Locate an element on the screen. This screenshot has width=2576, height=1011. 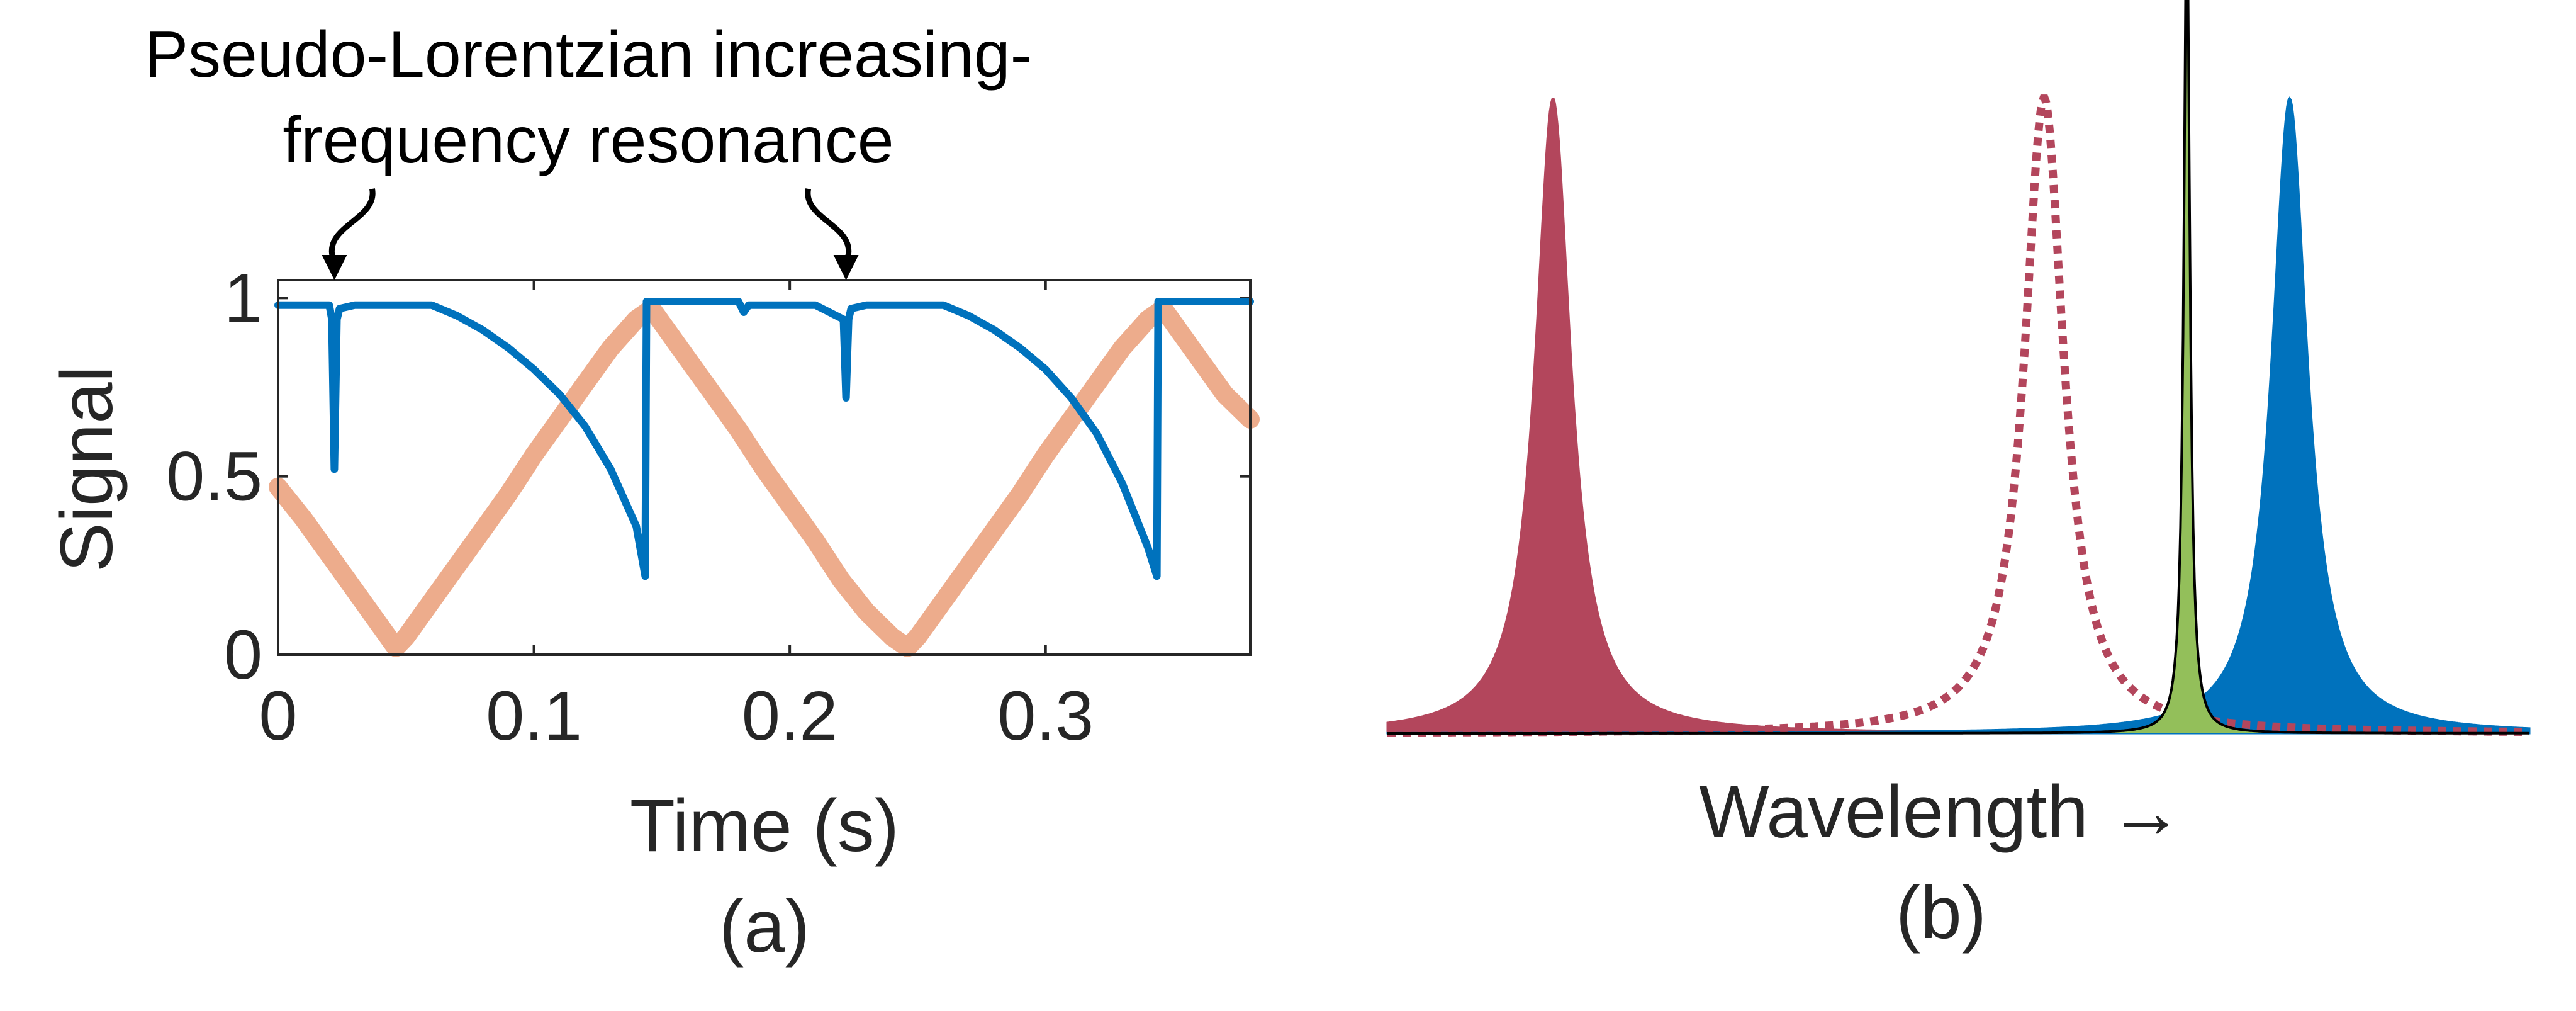
series-blue-line is located at coordinates (764, 439).